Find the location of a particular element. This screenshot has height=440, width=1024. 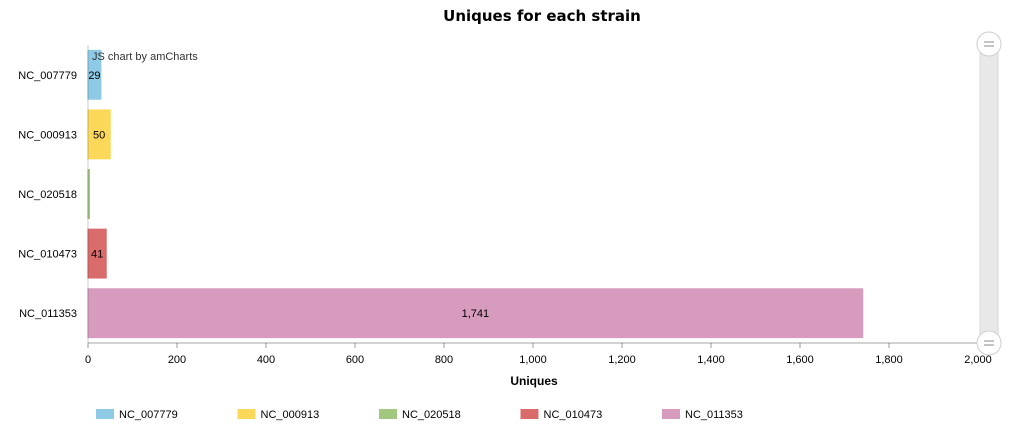

chart-credit: JS chart by amCharts is located at coordinates (145, 57).